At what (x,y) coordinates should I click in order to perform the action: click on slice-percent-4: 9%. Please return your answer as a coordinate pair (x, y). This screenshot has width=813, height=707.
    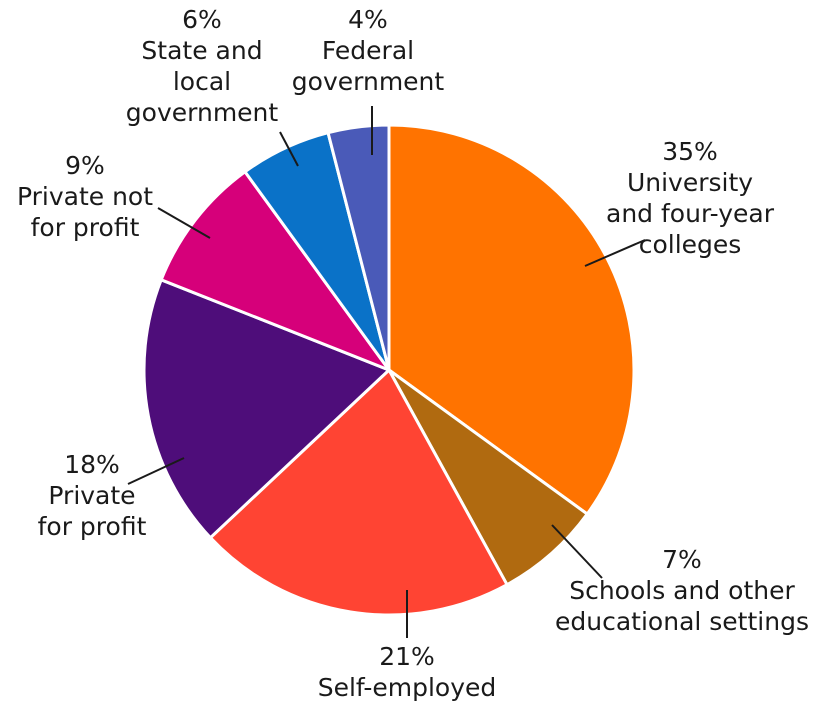
    Looking at the image, I should click on (85, 165).